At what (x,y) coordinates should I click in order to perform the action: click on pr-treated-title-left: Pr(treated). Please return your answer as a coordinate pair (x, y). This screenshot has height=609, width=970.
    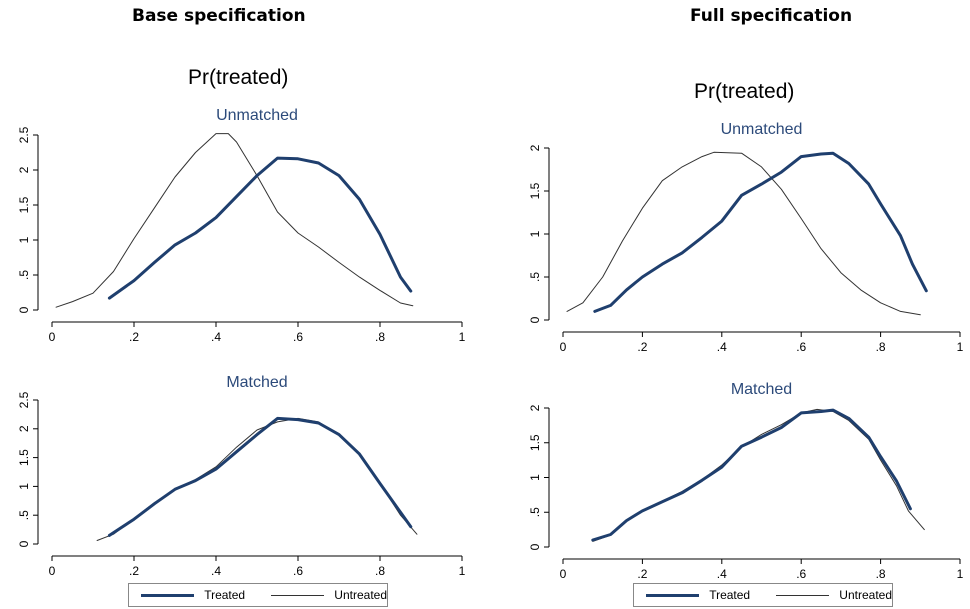
    Looking at the image, I should click on (238, 77).